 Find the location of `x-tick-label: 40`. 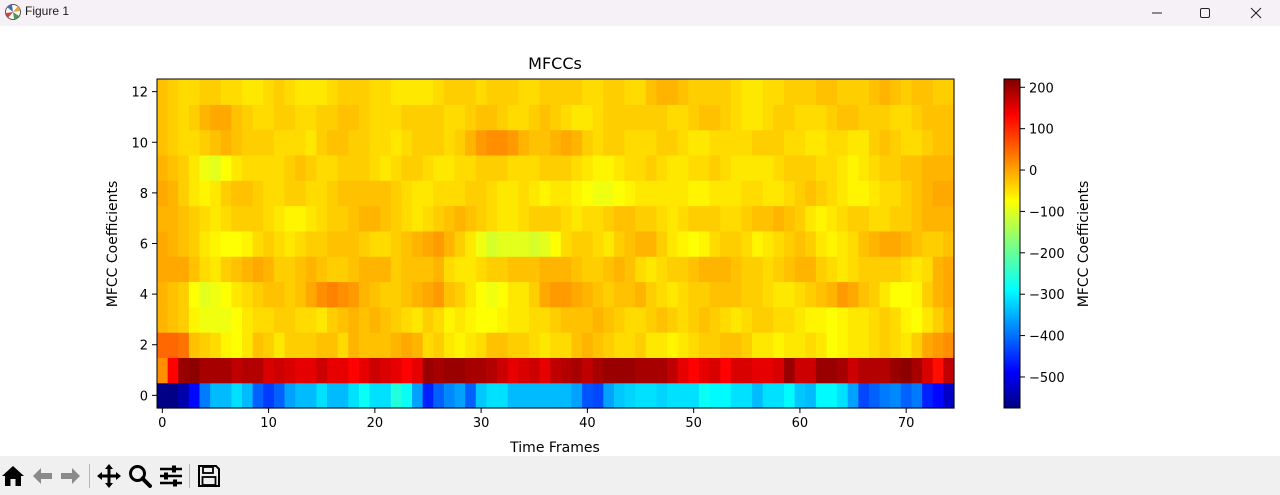

x-tick-label: 40 is located at coordinates (587, 423).